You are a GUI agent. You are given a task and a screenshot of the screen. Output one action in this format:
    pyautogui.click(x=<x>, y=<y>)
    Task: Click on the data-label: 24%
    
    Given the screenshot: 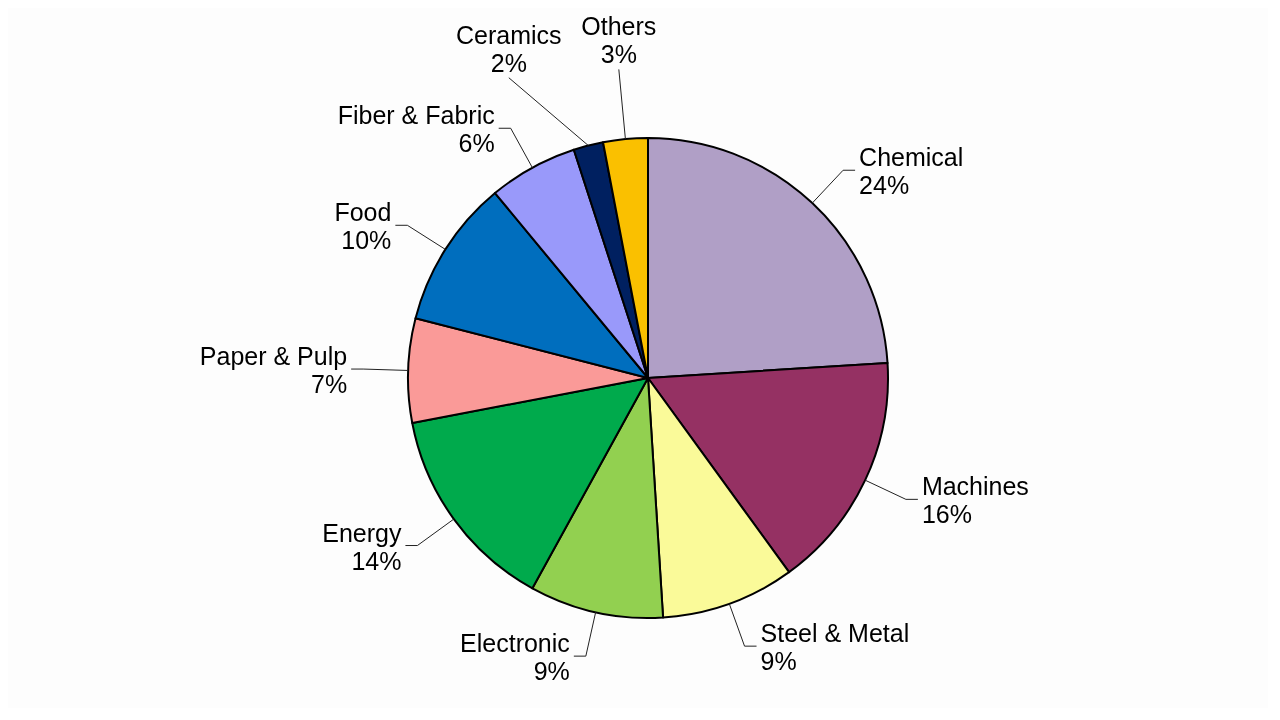 What is the action you would take?
    pyautogui.click(x=884, y=185)
    